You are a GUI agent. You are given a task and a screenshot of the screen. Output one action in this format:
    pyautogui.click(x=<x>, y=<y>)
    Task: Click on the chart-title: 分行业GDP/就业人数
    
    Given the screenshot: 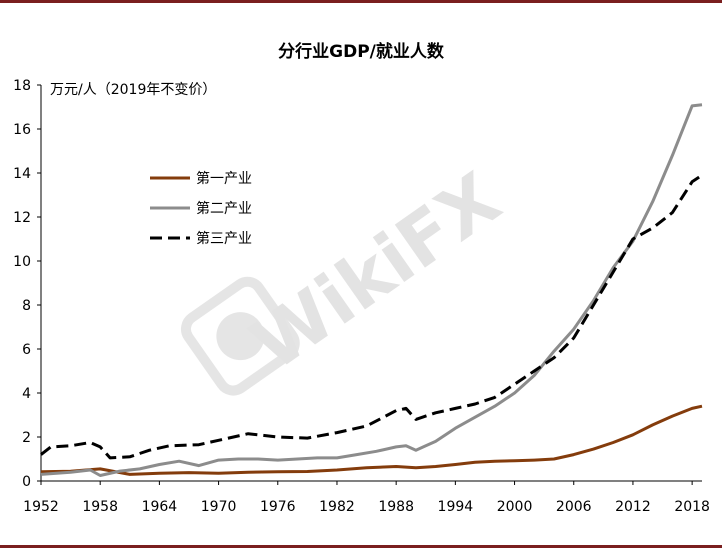 What is the action you would take?
    pyautogui.click(x=361, y=51)
    